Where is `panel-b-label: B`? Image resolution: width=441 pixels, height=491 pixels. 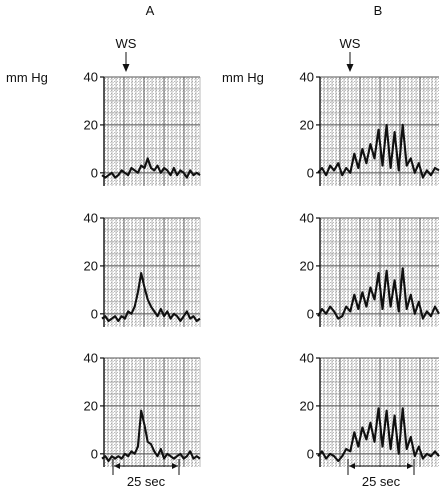 panel-b-label: B is located at coordinates (378, 10).